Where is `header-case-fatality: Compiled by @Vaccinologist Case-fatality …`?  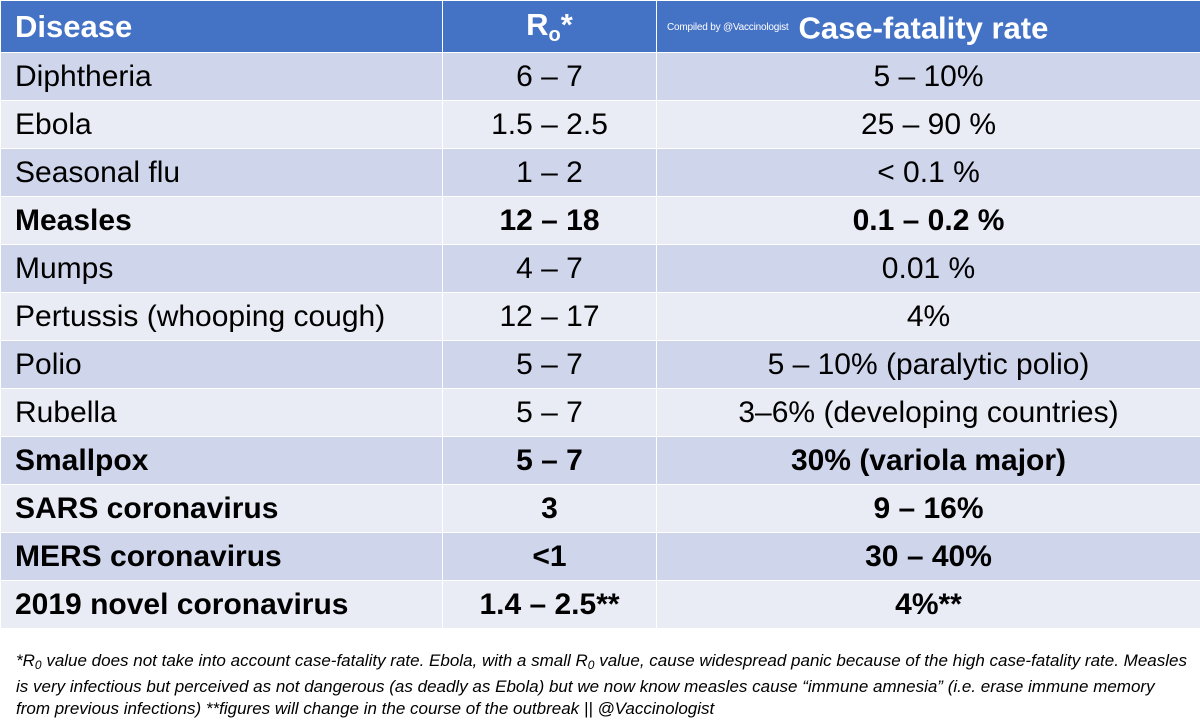
header-case-fatality: Compiled by @Vaccinologist Case-fatality … is located at coordinates (928, 26).